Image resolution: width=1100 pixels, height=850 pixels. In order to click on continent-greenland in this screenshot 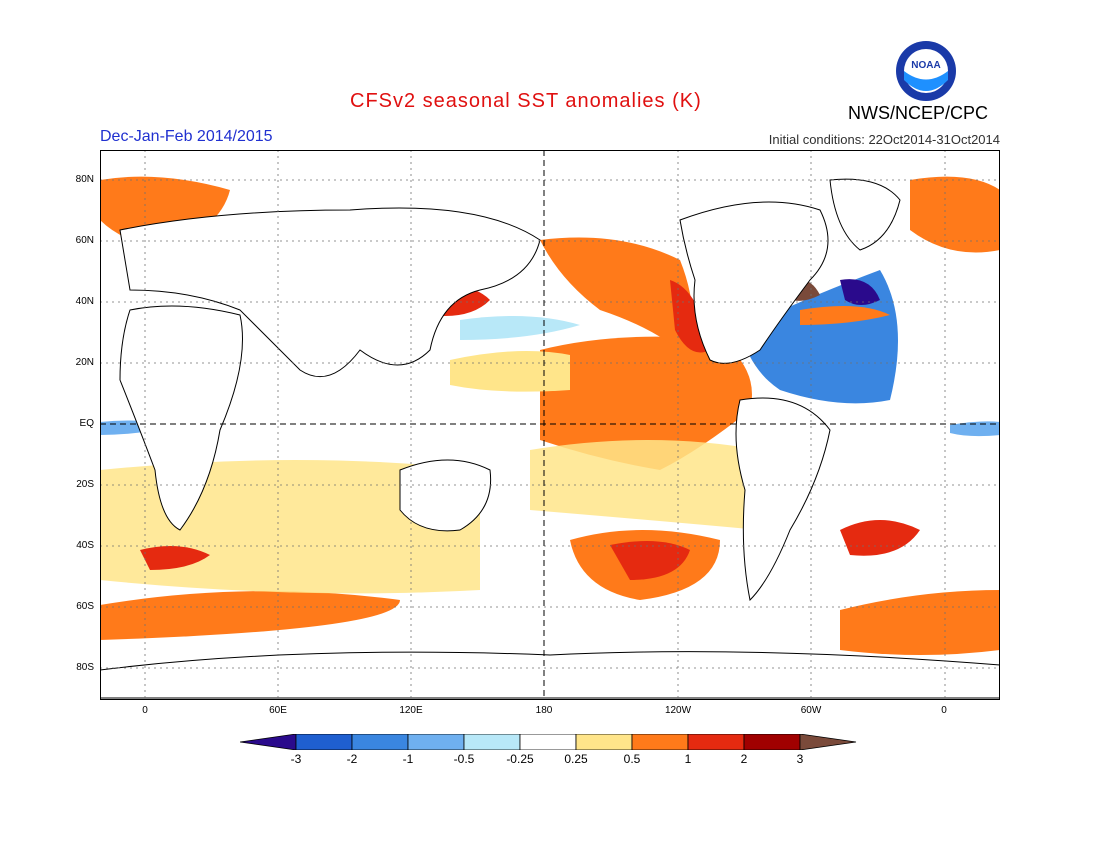, I will do `click(865, 214)`.